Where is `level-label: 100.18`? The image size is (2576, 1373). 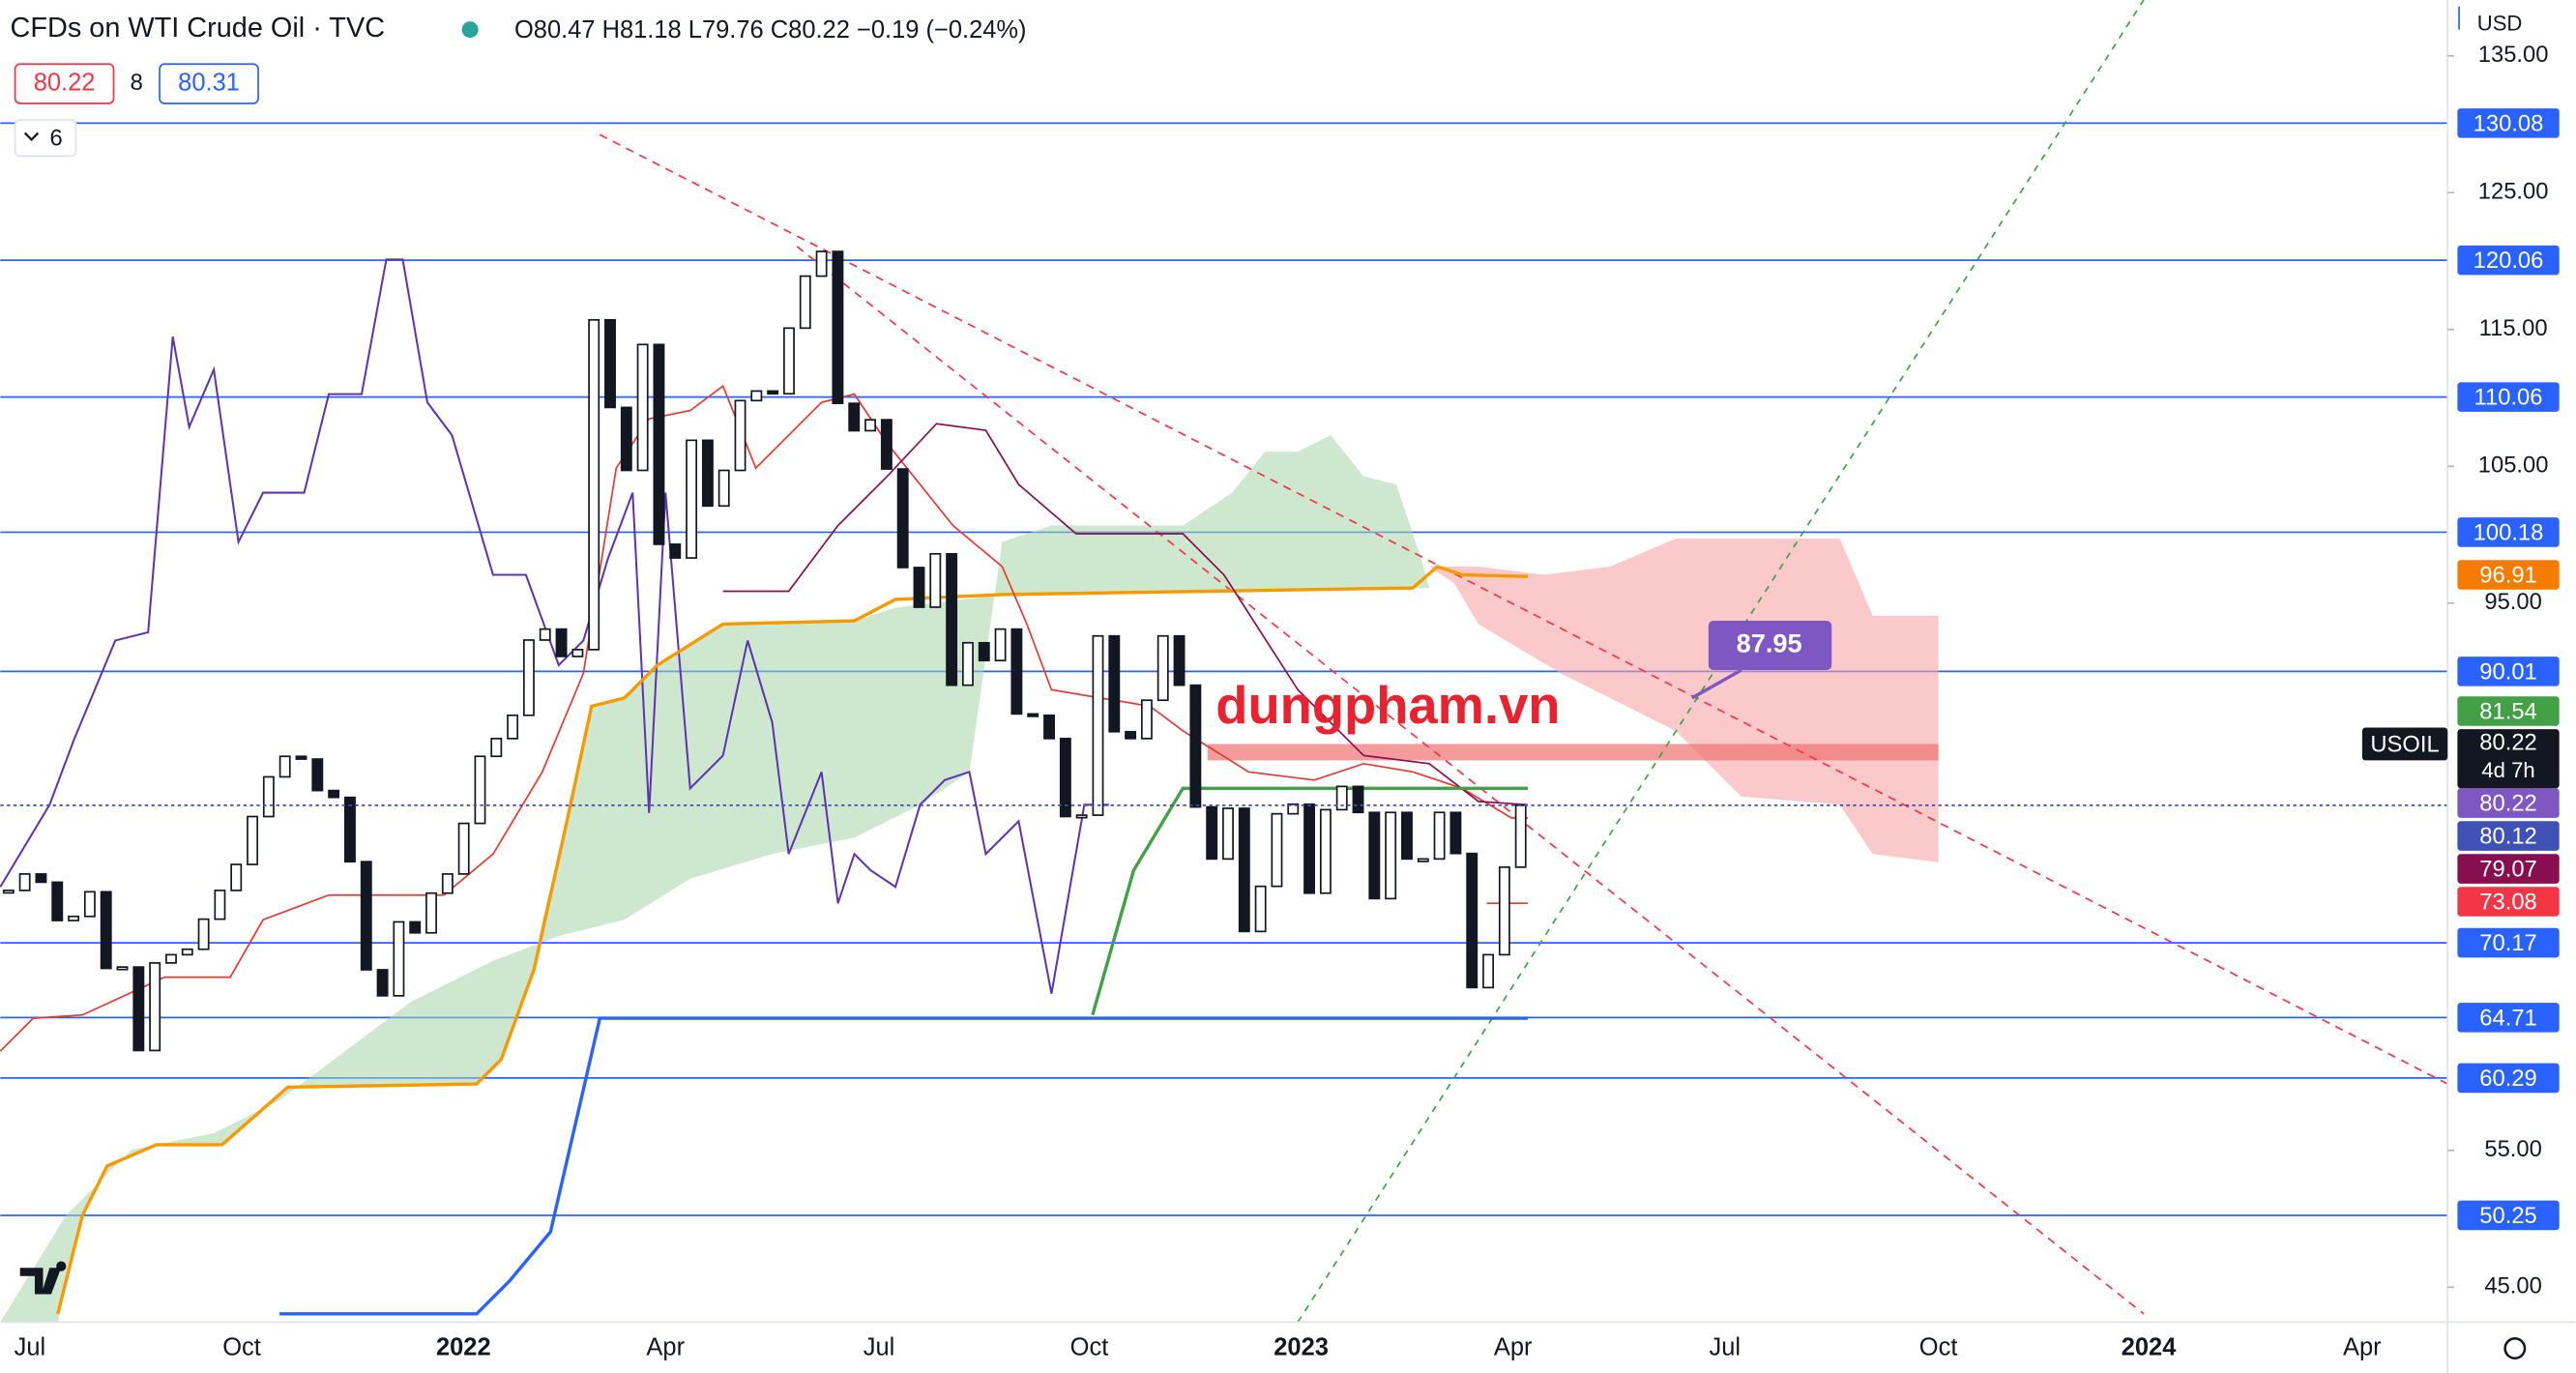
level-label: 100.18 is located at coordinates (2509, 532).